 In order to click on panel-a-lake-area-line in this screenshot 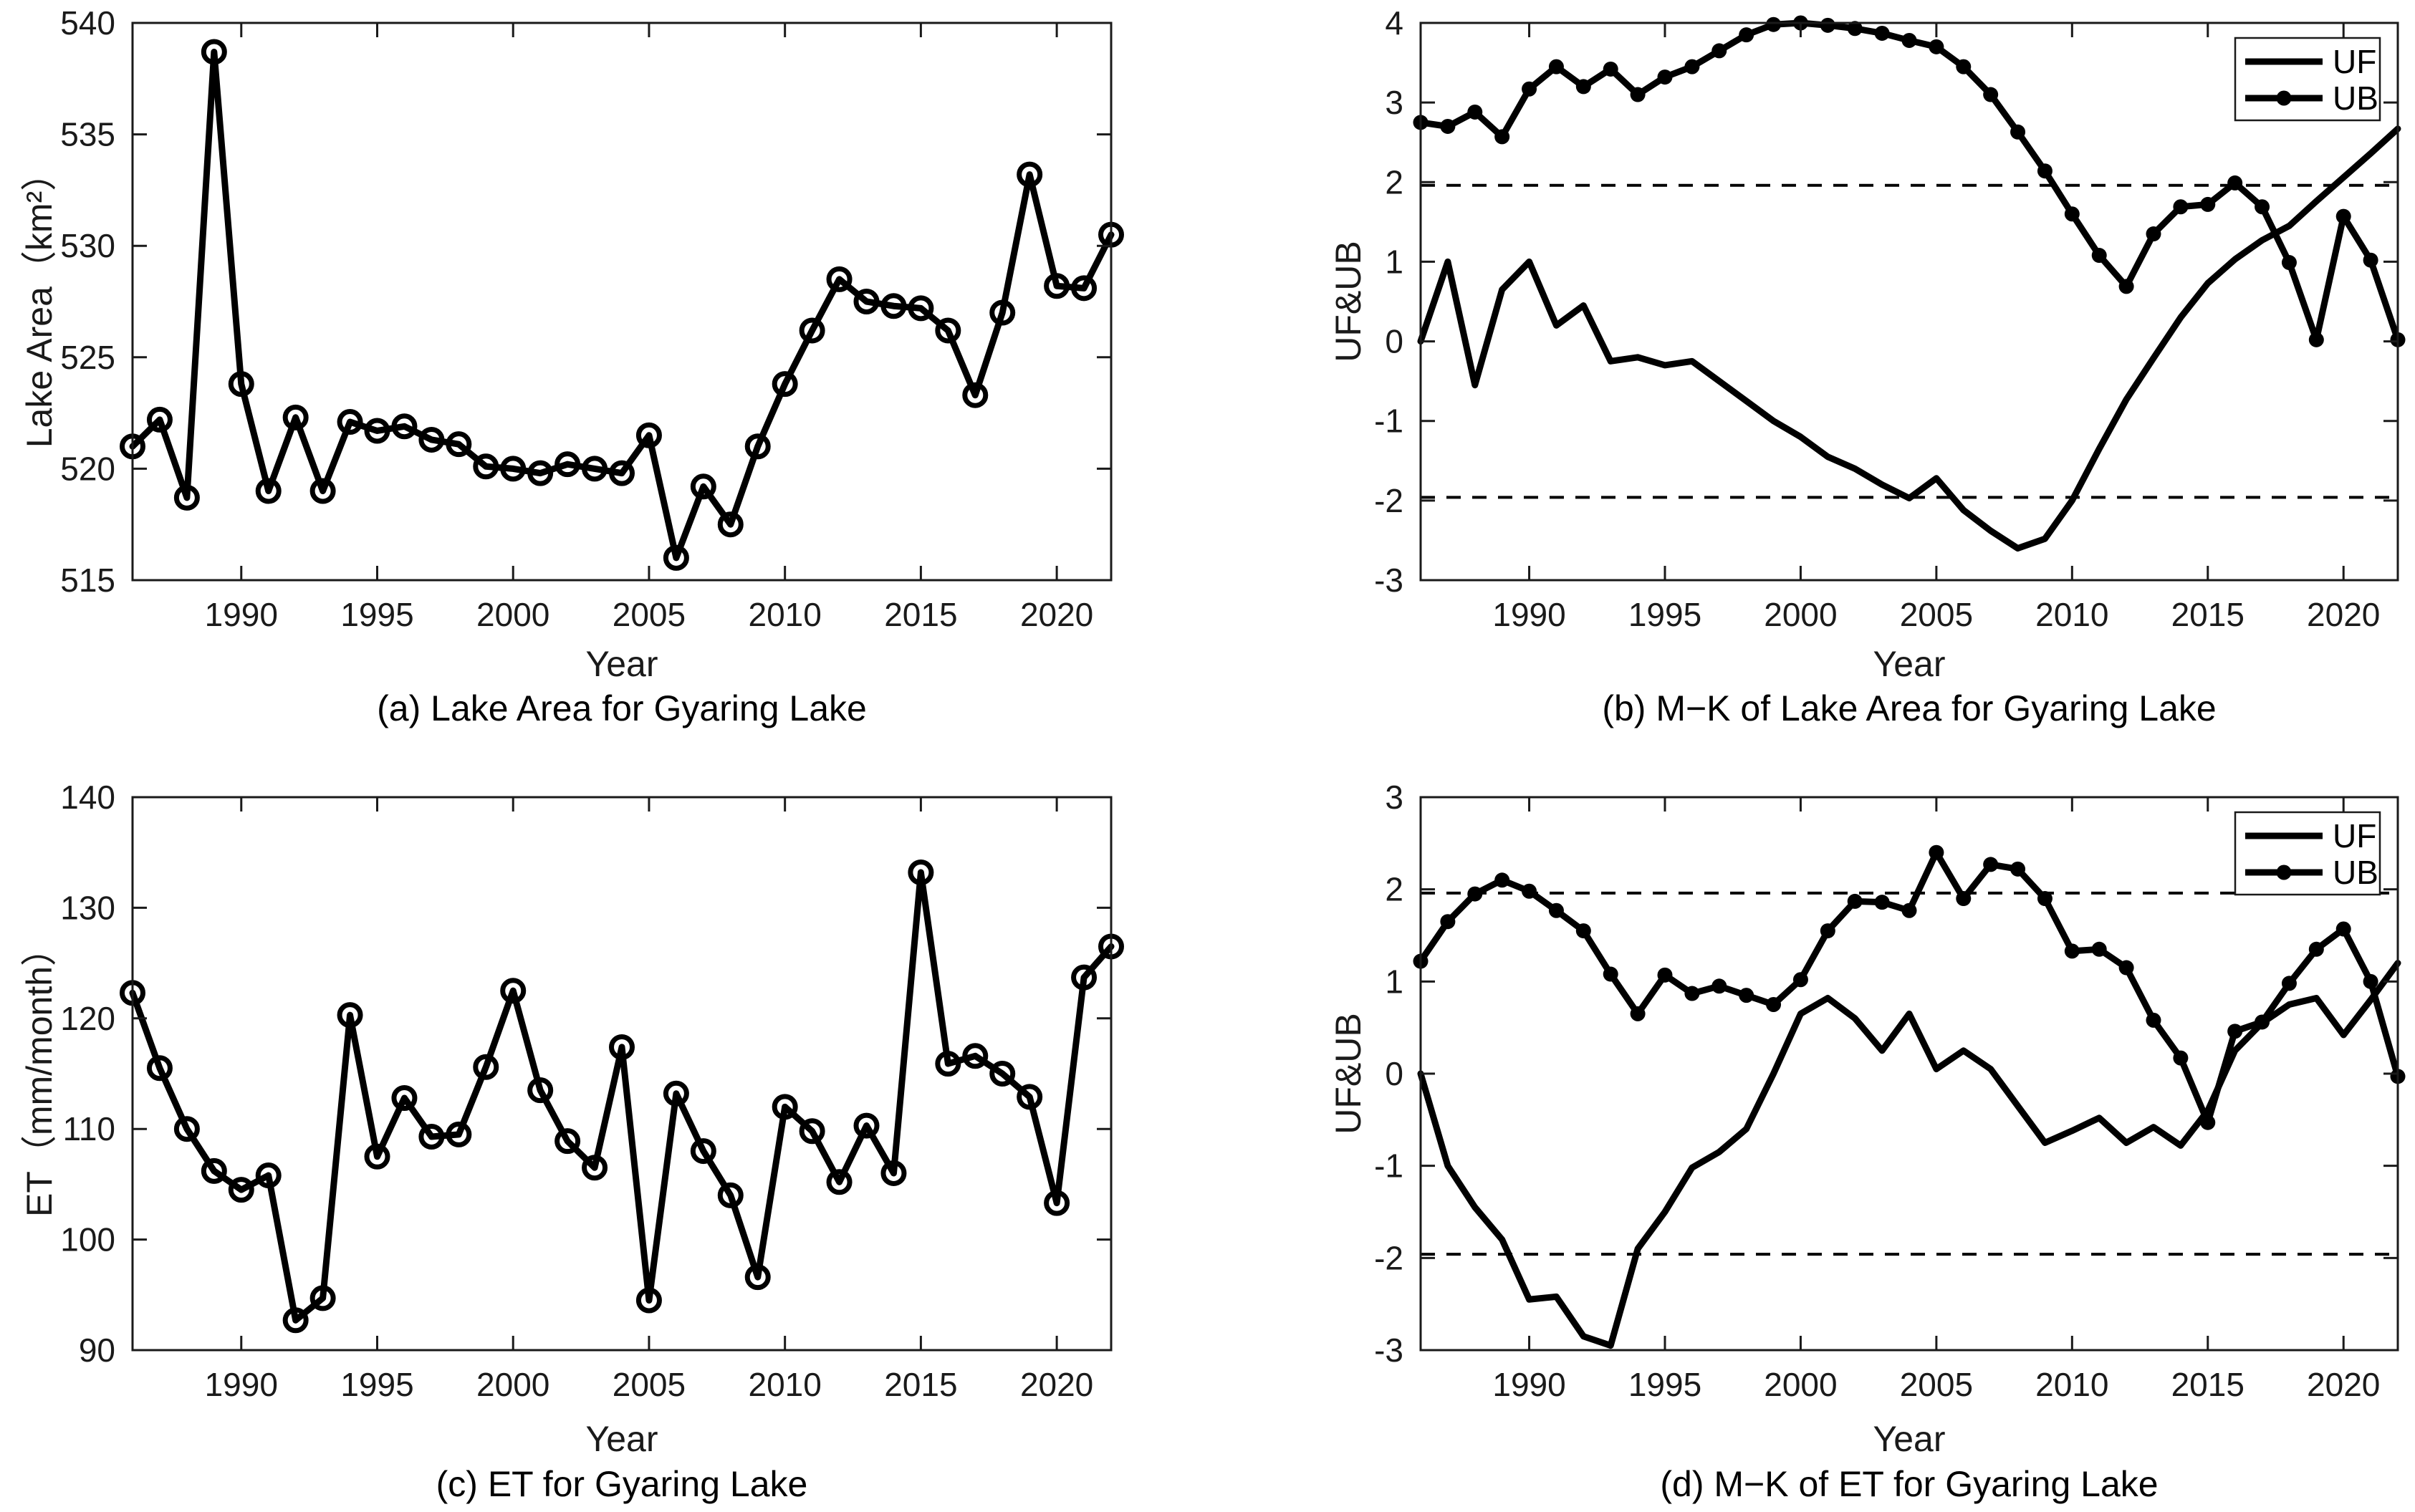, I will do `click(622, 305)`.